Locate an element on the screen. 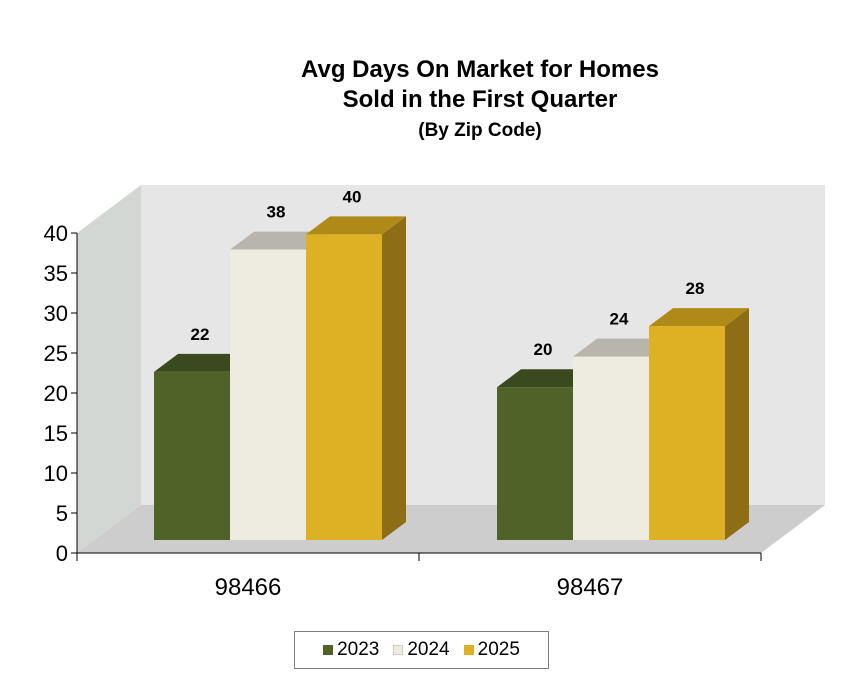 The width and height of the screenshot is (849, 684). legend-item-2024: 2024 is located at coordinates (421, 650).